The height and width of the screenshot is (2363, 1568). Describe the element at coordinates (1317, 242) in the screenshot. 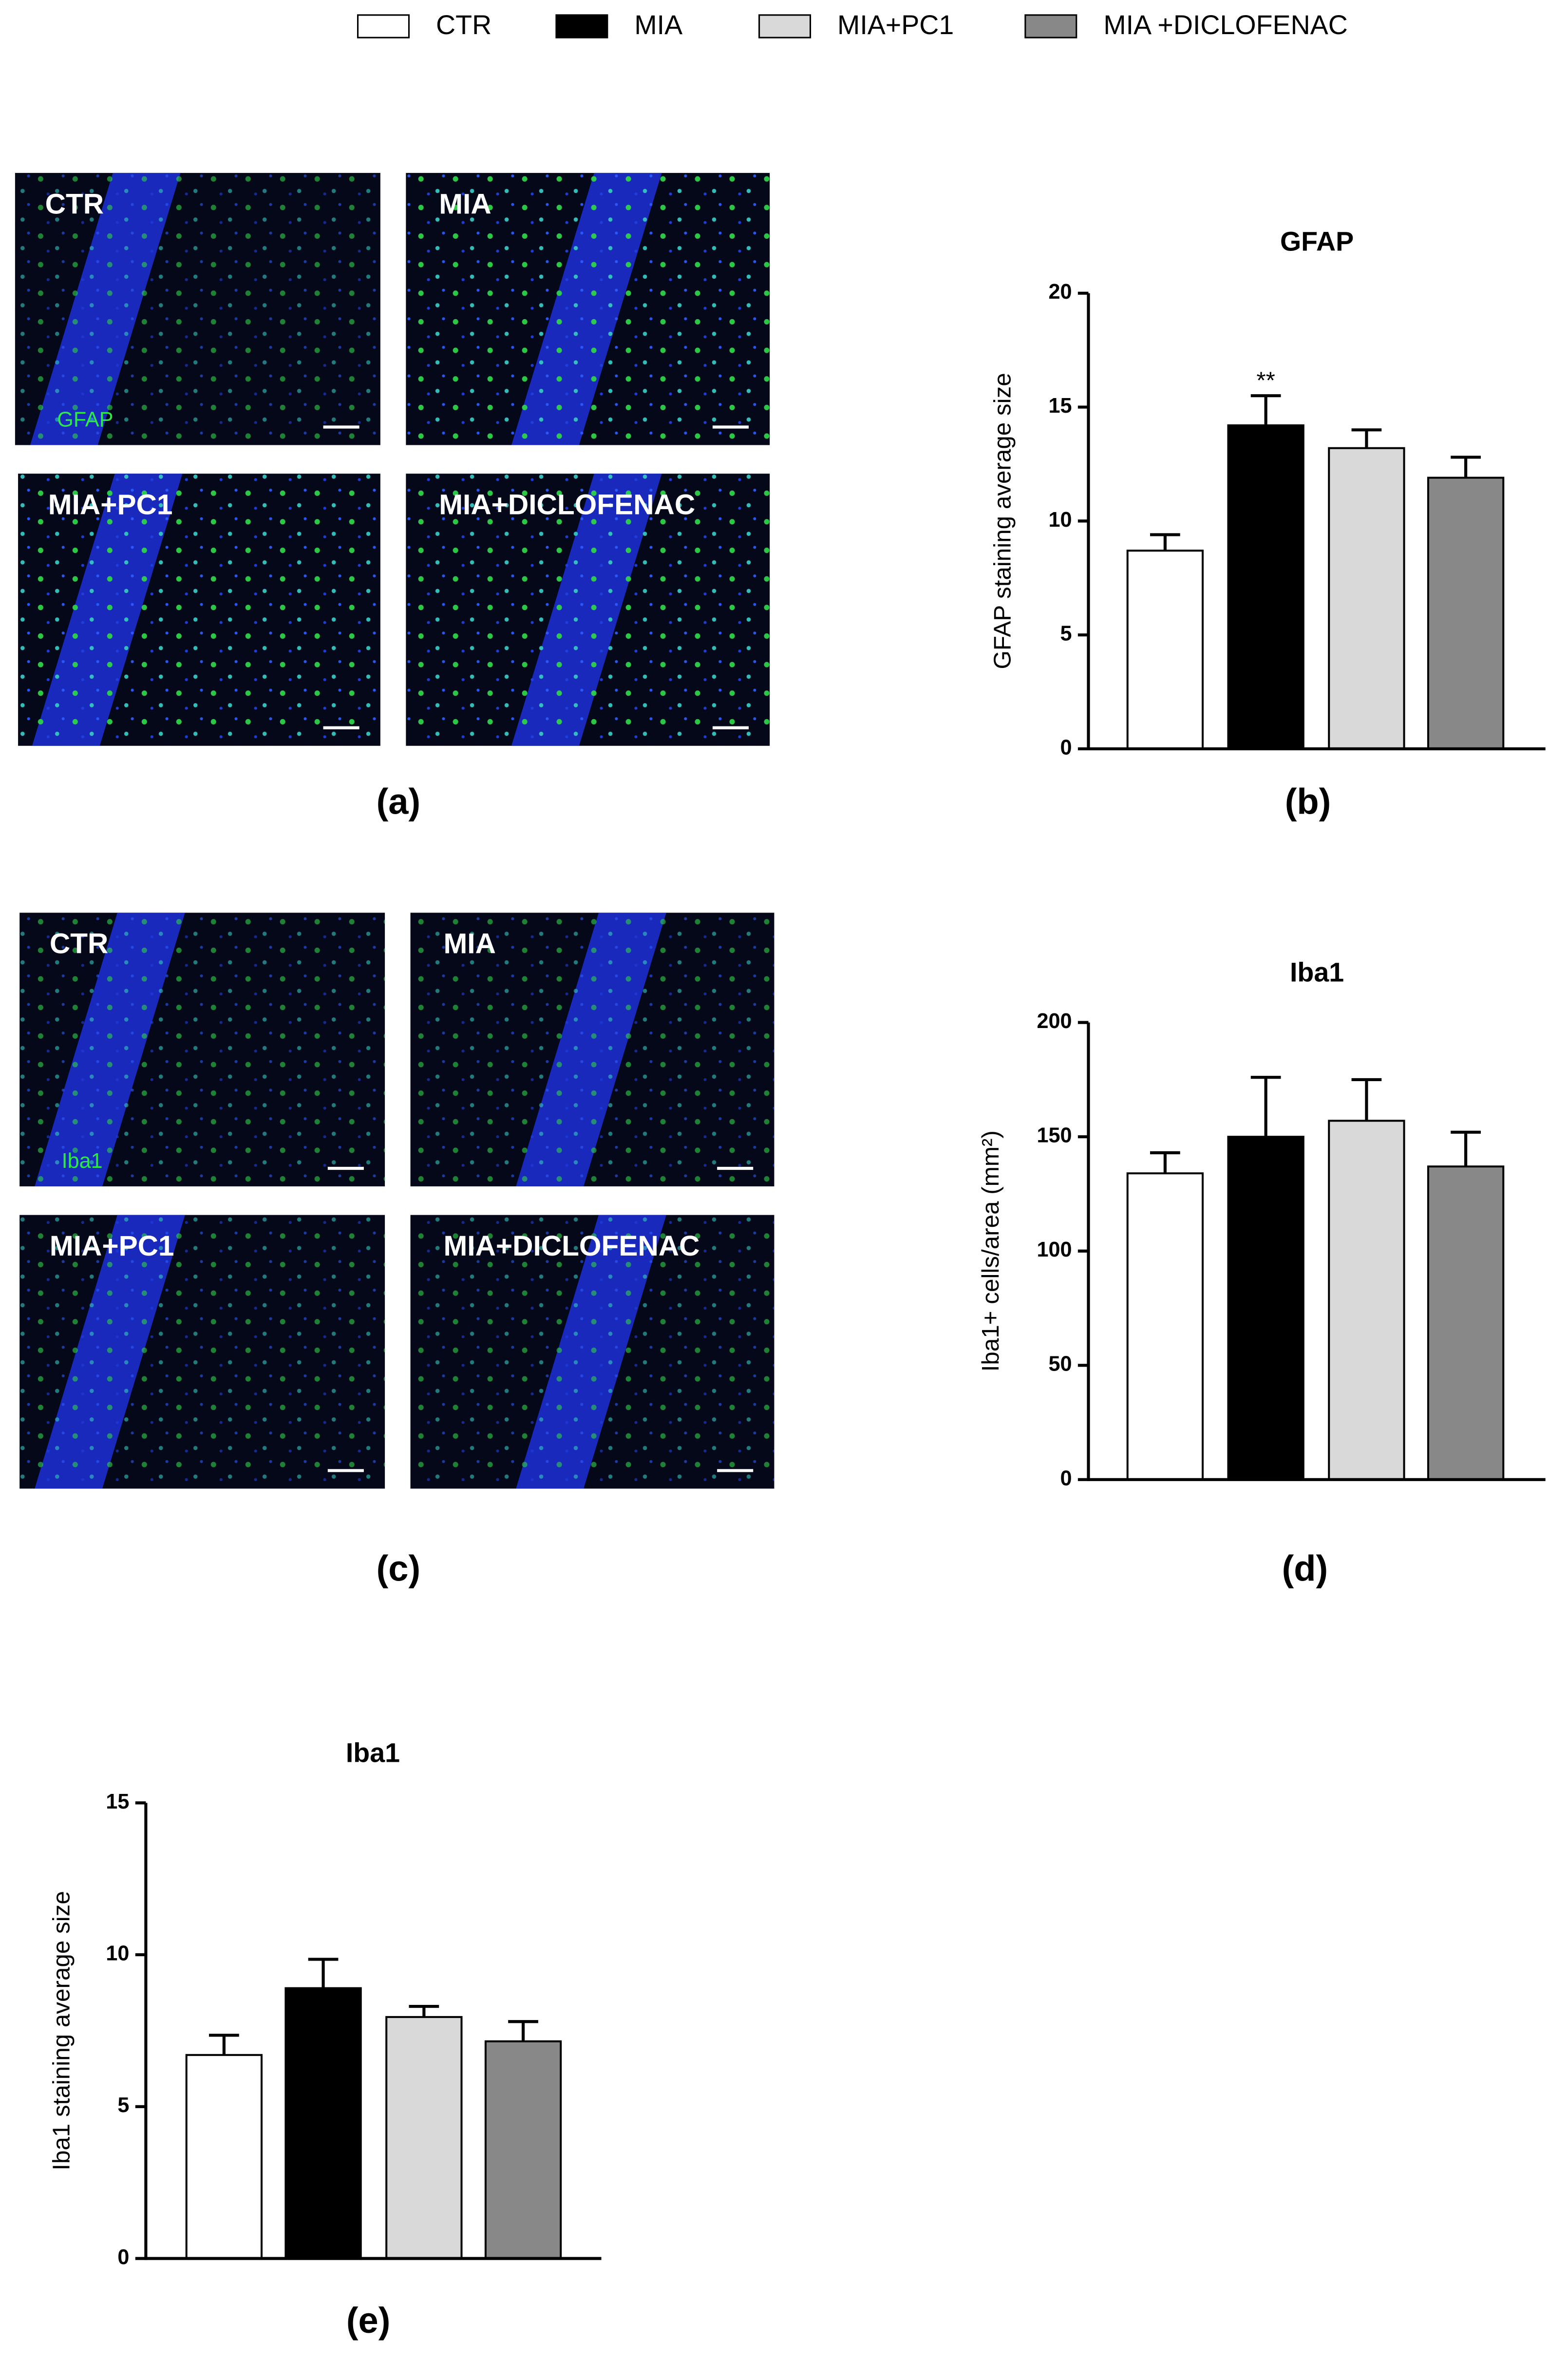

I see `chart-title: GFAP` at that location.